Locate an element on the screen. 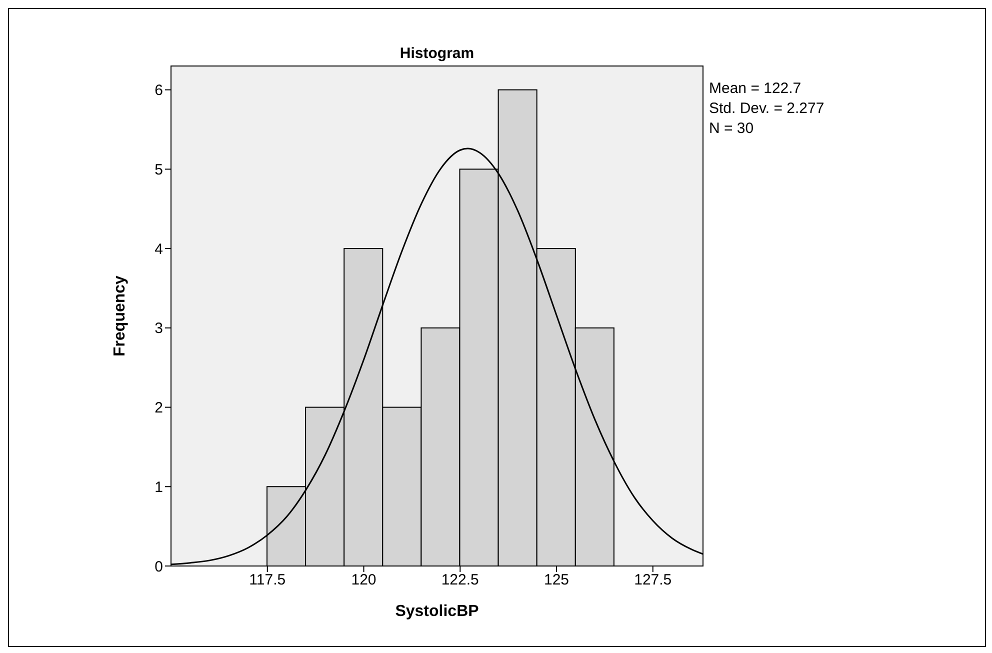  y-tick-label: 4 is located at coordinates (158, 249).